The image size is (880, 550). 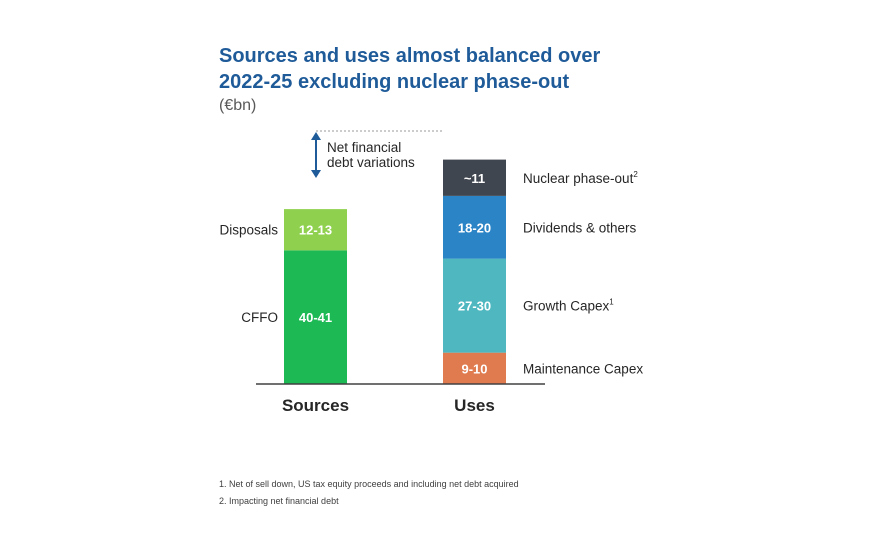 I want to click on data-label-nuclear-phase-out: ~11, so click(x=474, y=178).